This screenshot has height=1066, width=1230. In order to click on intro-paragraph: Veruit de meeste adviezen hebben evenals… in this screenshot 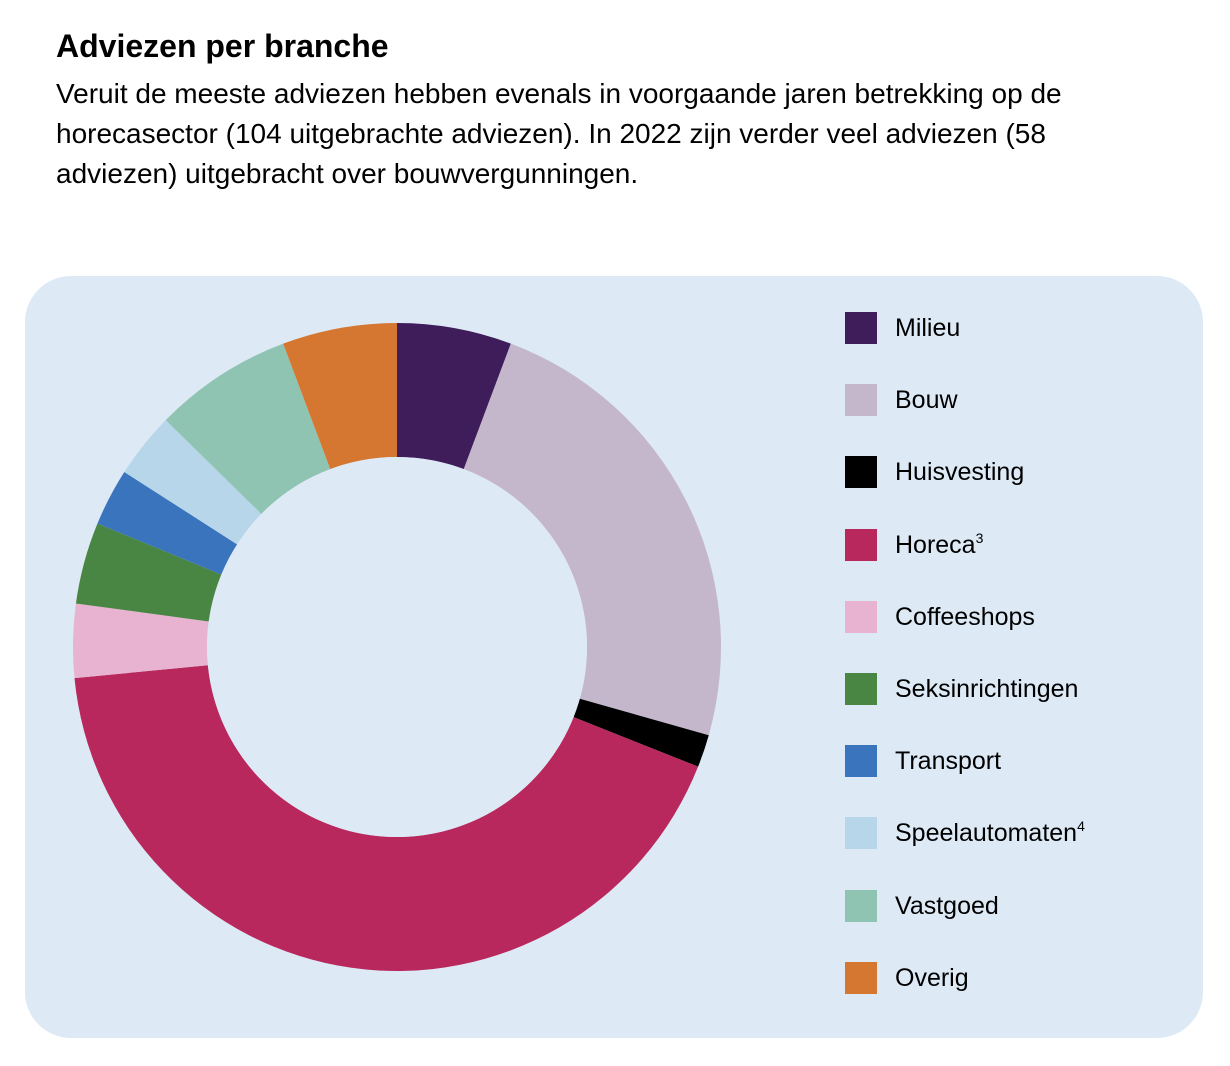, I will do `click(559, 133)`.